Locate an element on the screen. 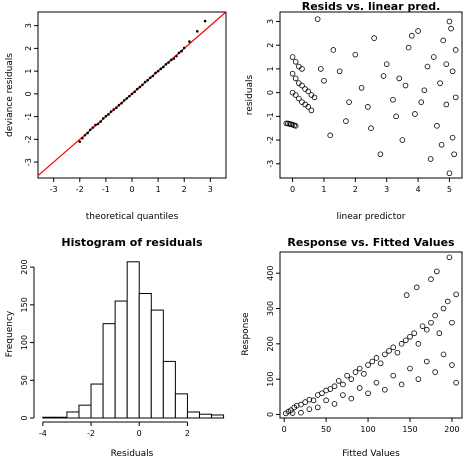 Image resolution: width=474 pixels, height=474 pixels. x-tick-label: 200 is located at coordinates (451, 429).